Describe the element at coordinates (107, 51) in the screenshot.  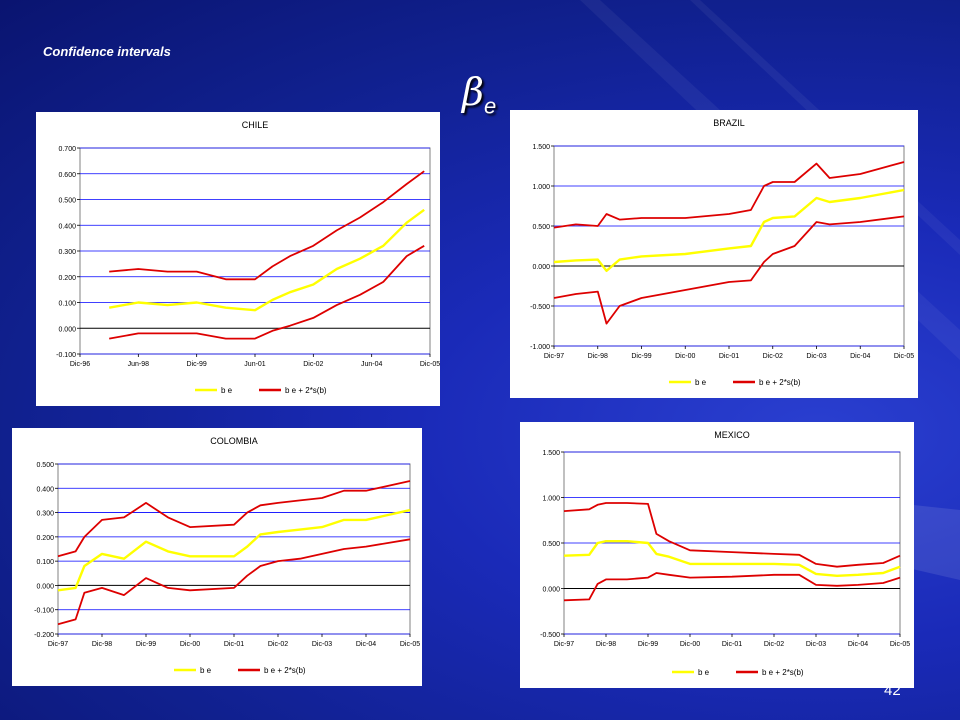
I see `slide-heading: Confidence intervals` at that location.